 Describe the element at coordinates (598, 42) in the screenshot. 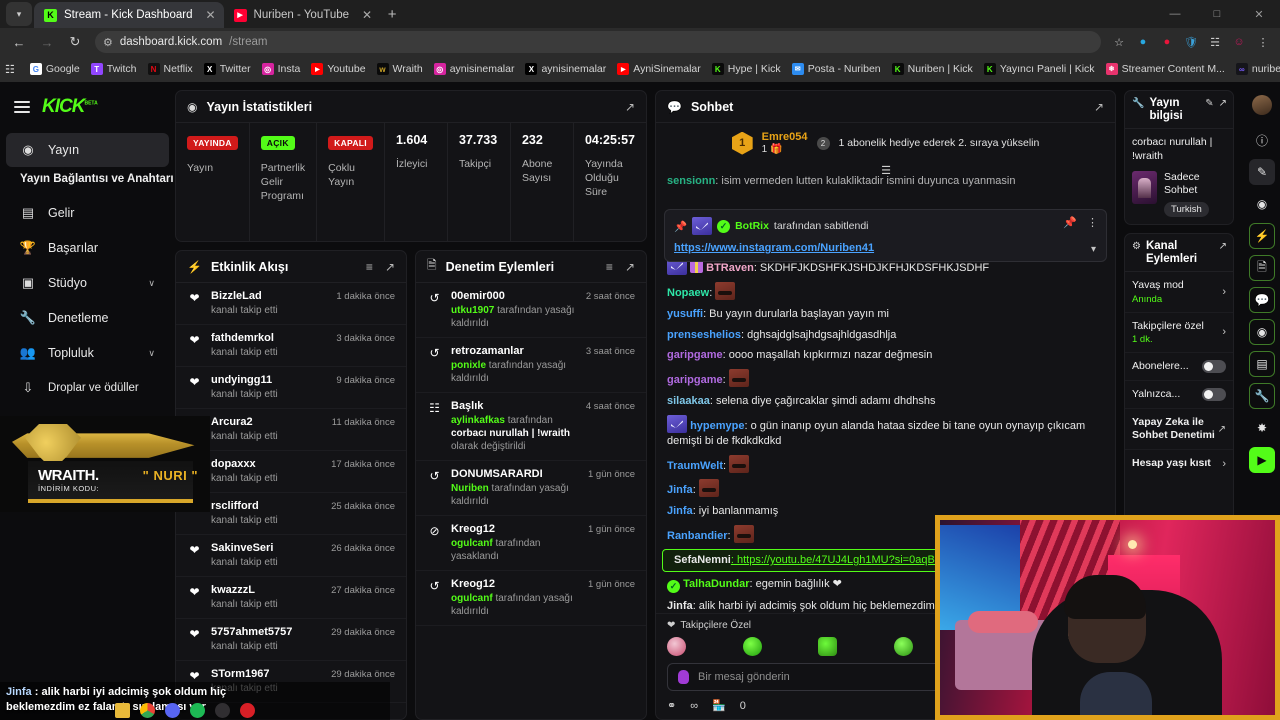

I see `url-input: ⚙ dashboard.kick.com /stream` at that location.